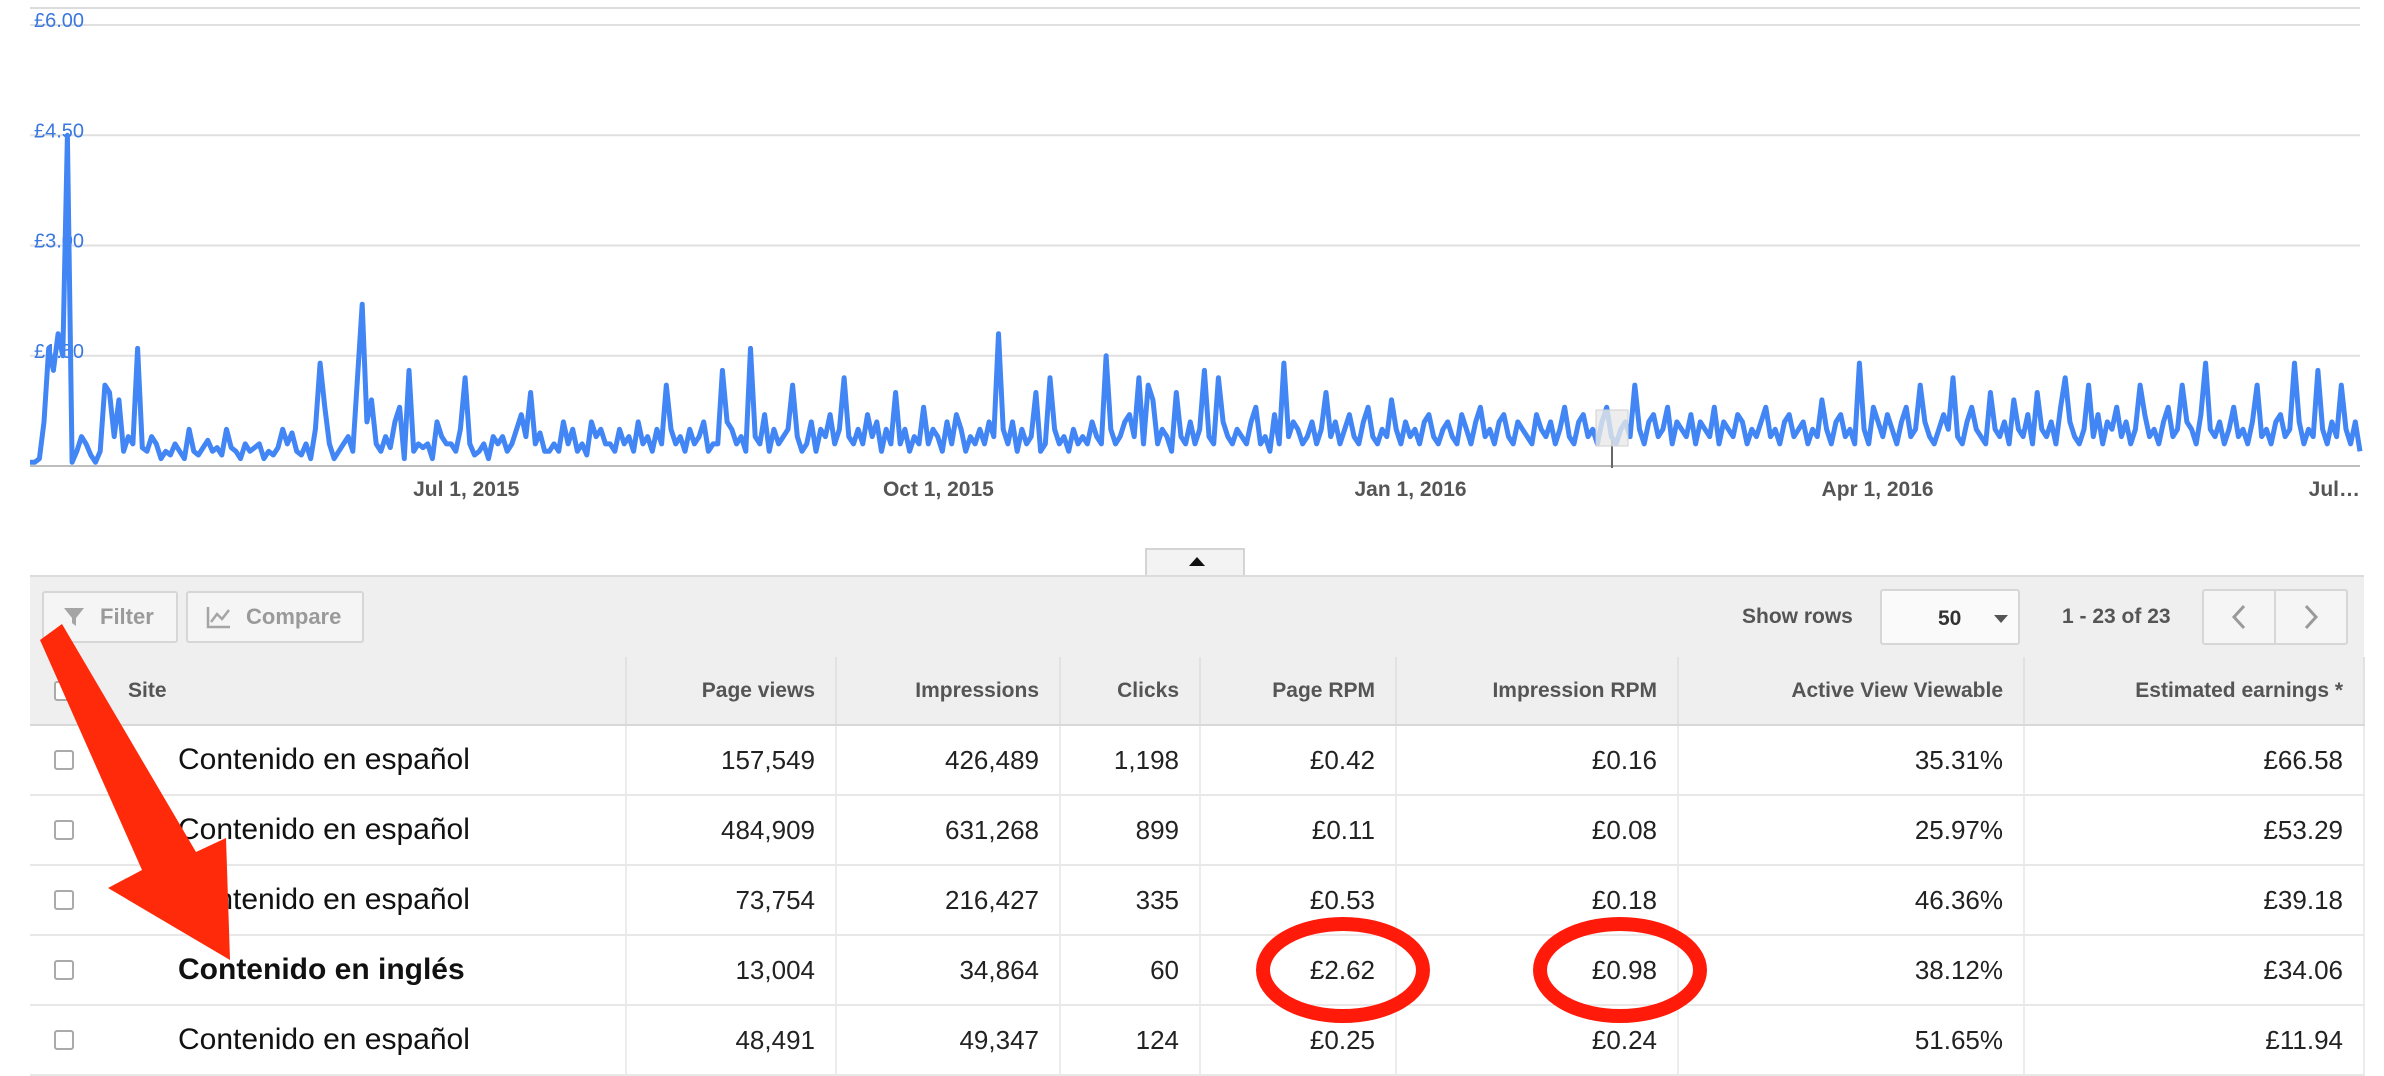 The width and height of the screenshot is (2384, 1076). I want to click on chevron-left-icon, so click(2238, 617).